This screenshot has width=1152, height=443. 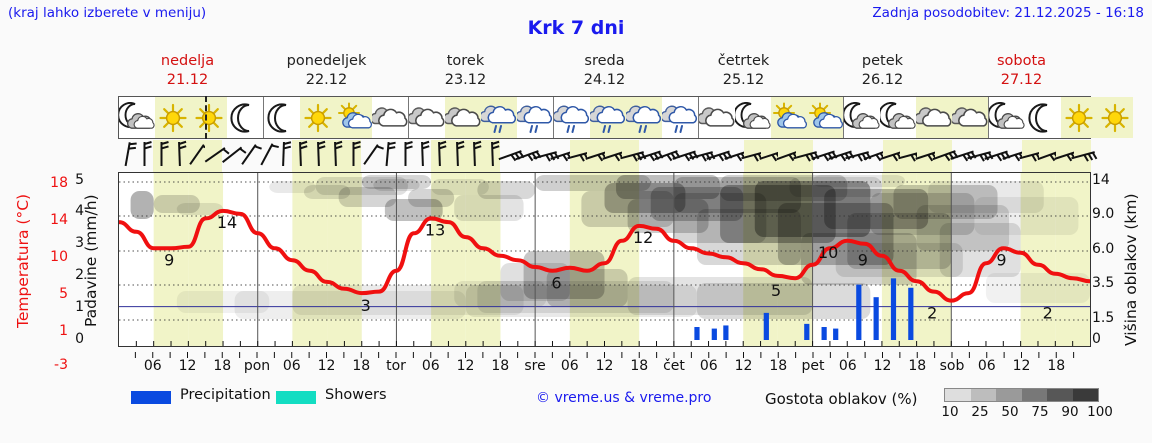 What do you see at coordinates (1103, 214) in the screenshot?
I see `cloud-height-tick: 9.0` at bounding box center [1103, 214].